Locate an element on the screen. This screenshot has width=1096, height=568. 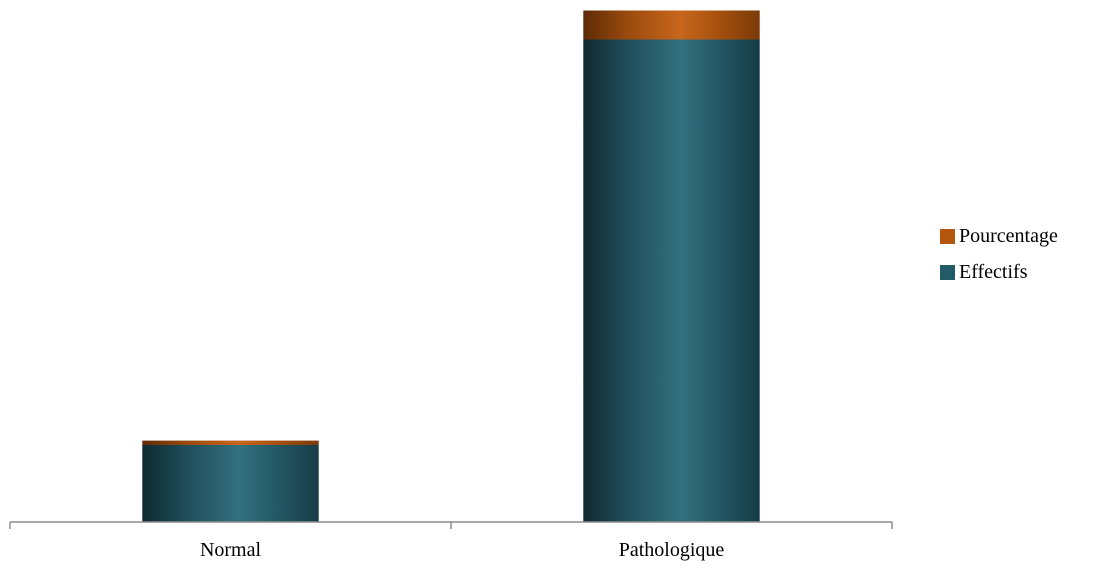
legend-label-effectifs: Effectifs is located at coordinates (993, 271).